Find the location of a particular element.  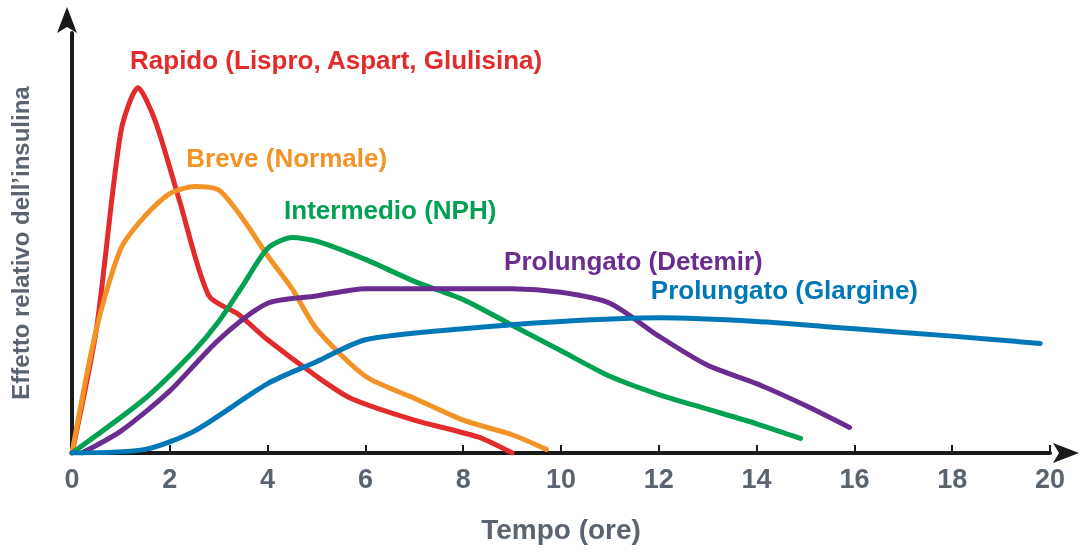

series-label: Intermedio (NPH) is located at coordinates (390, 209).